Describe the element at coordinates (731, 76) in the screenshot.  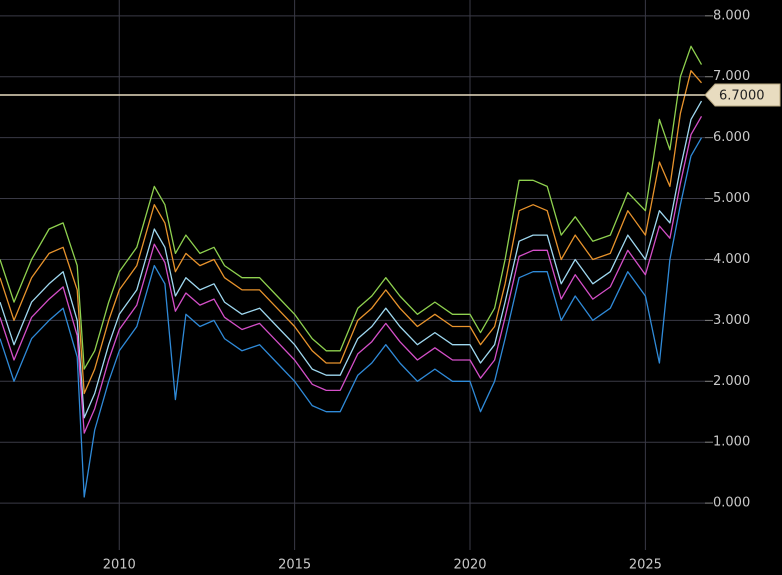
I see `y-tick-label: 7.000` at that location.